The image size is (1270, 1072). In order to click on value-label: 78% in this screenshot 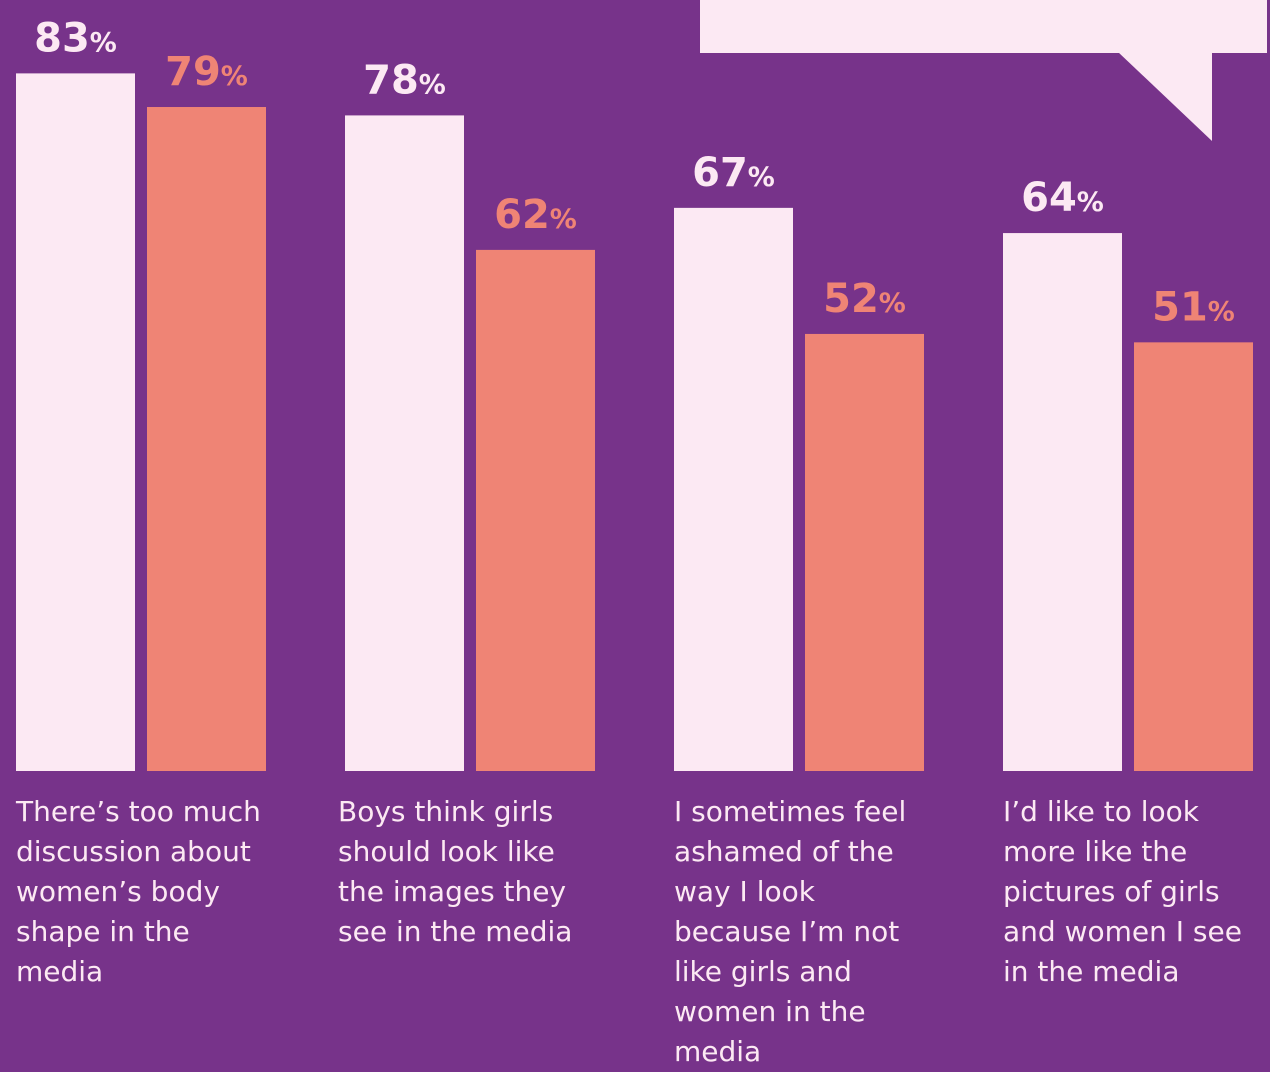, I will do `click(404, 80)`.